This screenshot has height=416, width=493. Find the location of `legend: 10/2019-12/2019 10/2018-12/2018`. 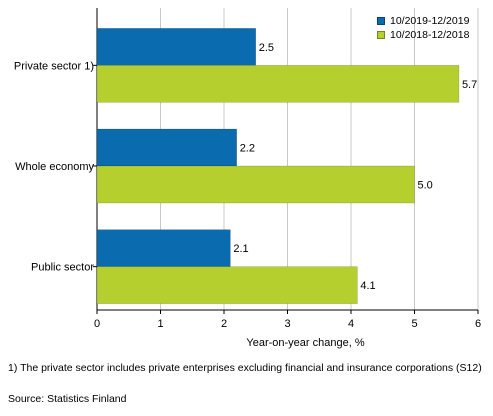

legend: 10/2019-12/2019 10/2018-12/2018 is located at coordinates (423, 28).